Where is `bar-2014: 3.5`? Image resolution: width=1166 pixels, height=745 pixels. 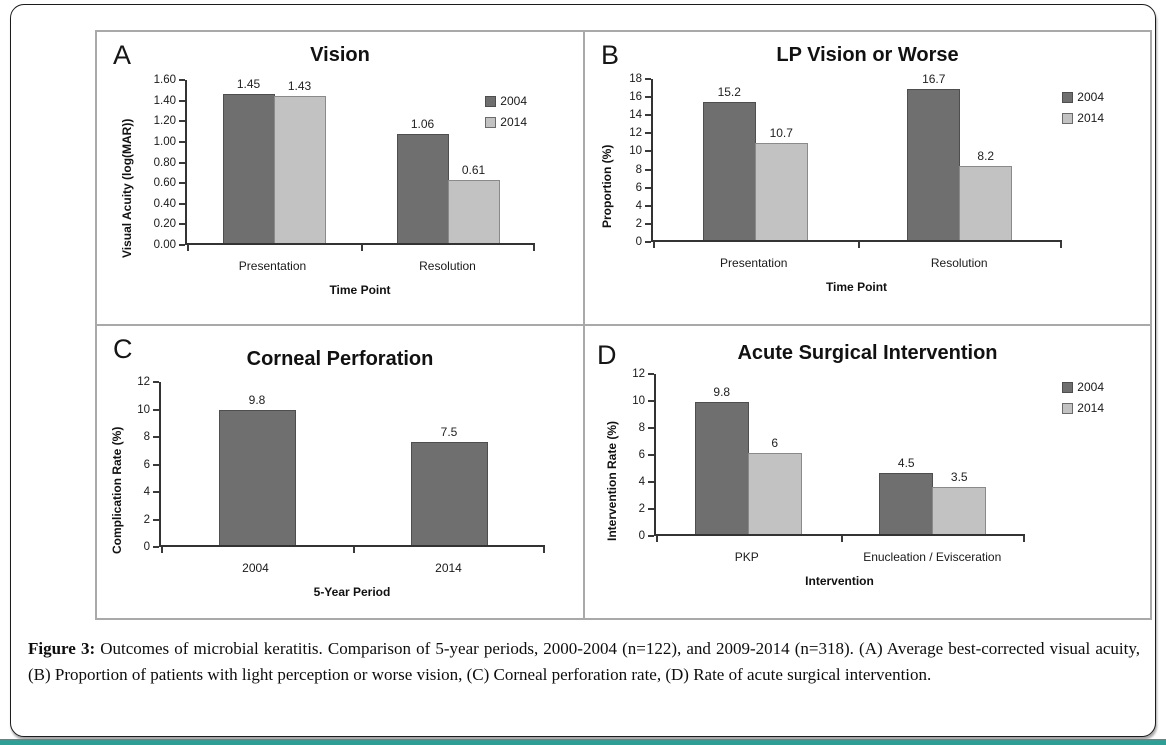 bar-2014: 3.5 is located at coordinates (959, 502).